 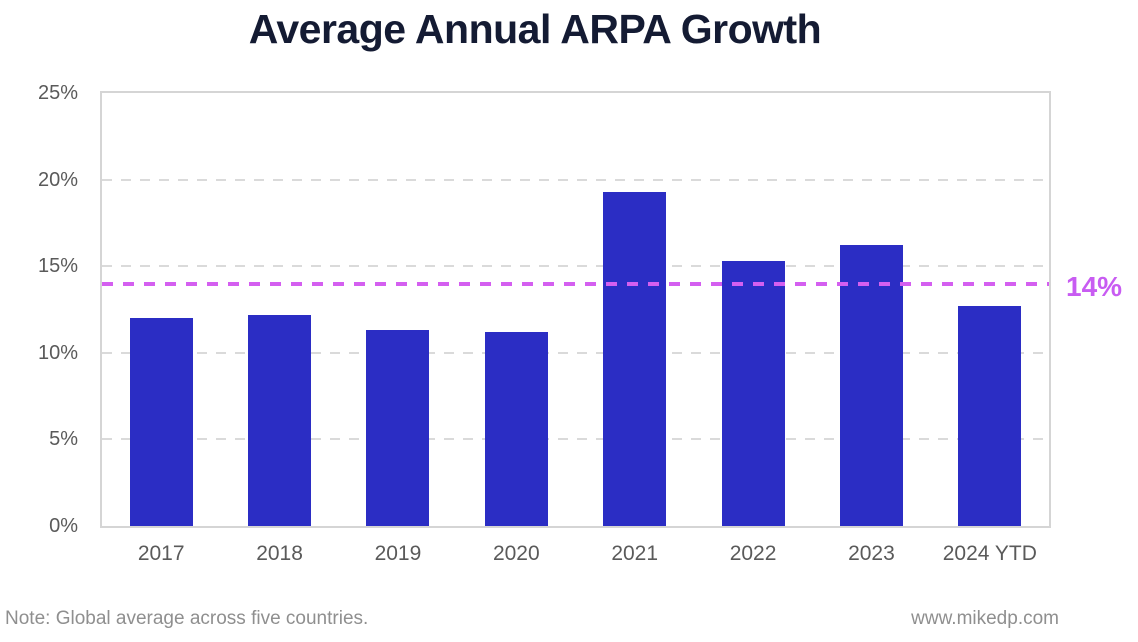 I want to click on gridline-5-percent, so click(x=575, y=439).